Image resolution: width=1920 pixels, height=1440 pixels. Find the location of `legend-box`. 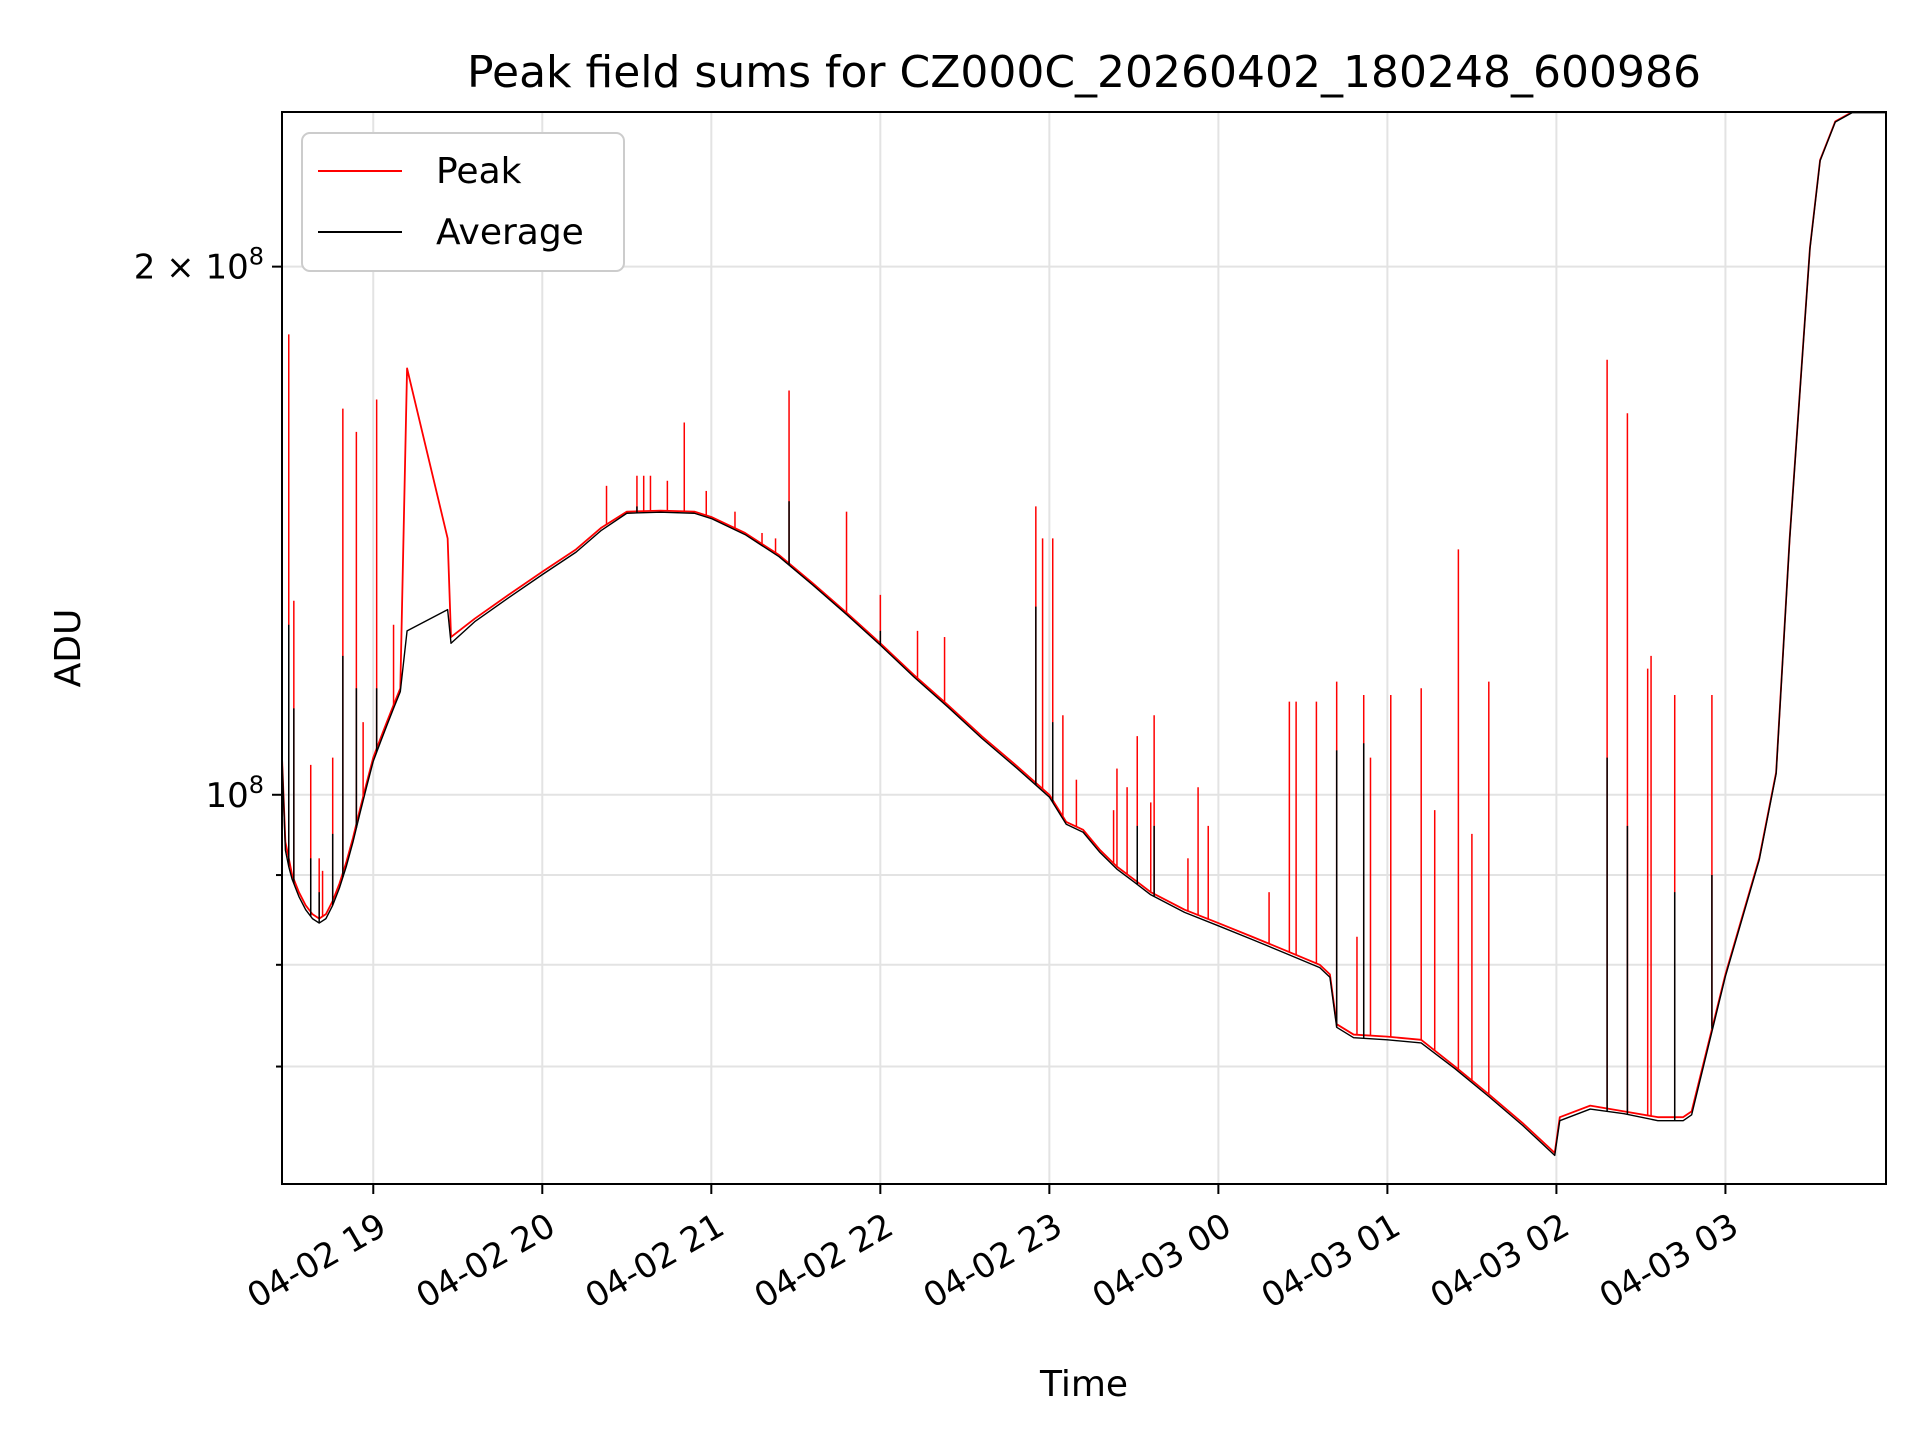

legend-box is located at coordinates (463, 202).